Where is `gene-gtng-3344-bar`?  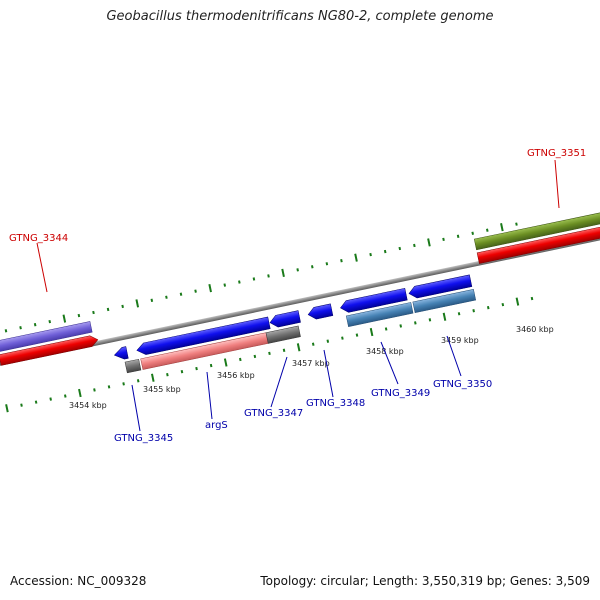 gene-gtng-3344-bar is located at coordinates (46, 337).